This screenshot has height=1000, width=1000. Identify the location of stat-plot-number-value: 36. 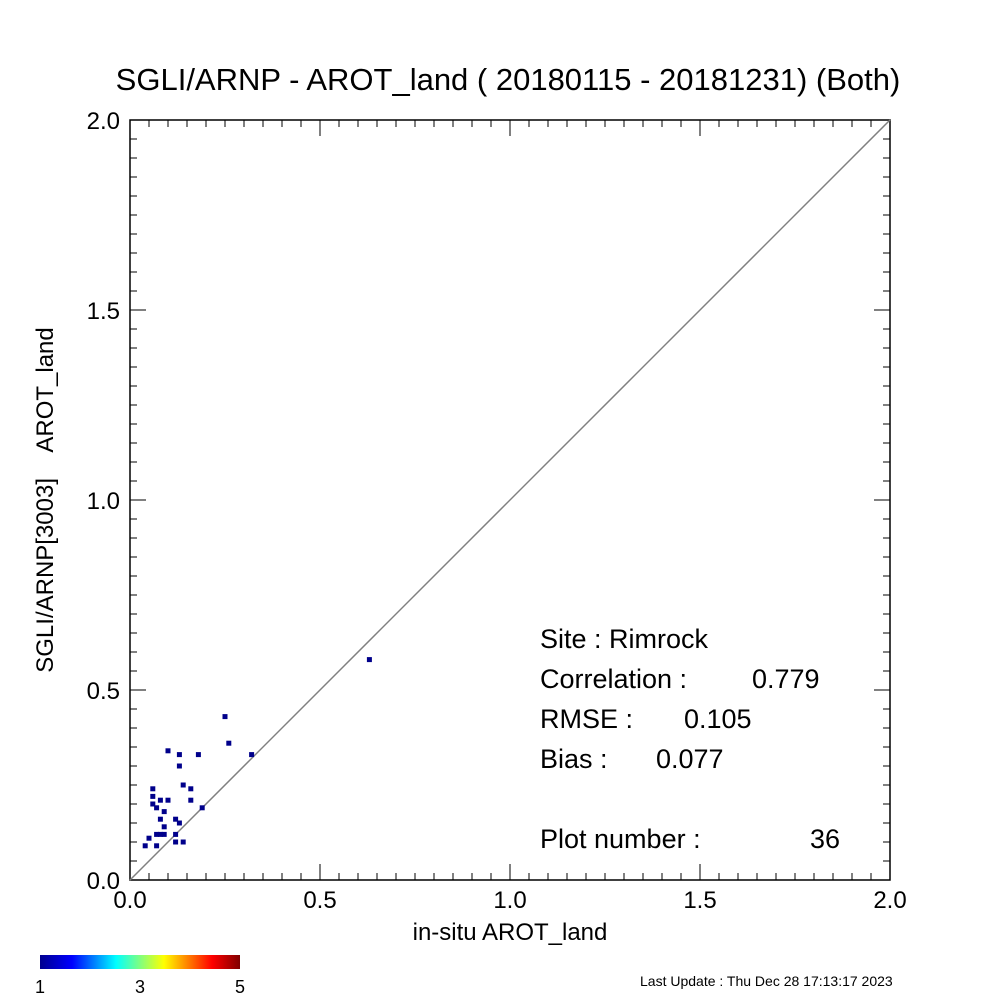
(825, 839).